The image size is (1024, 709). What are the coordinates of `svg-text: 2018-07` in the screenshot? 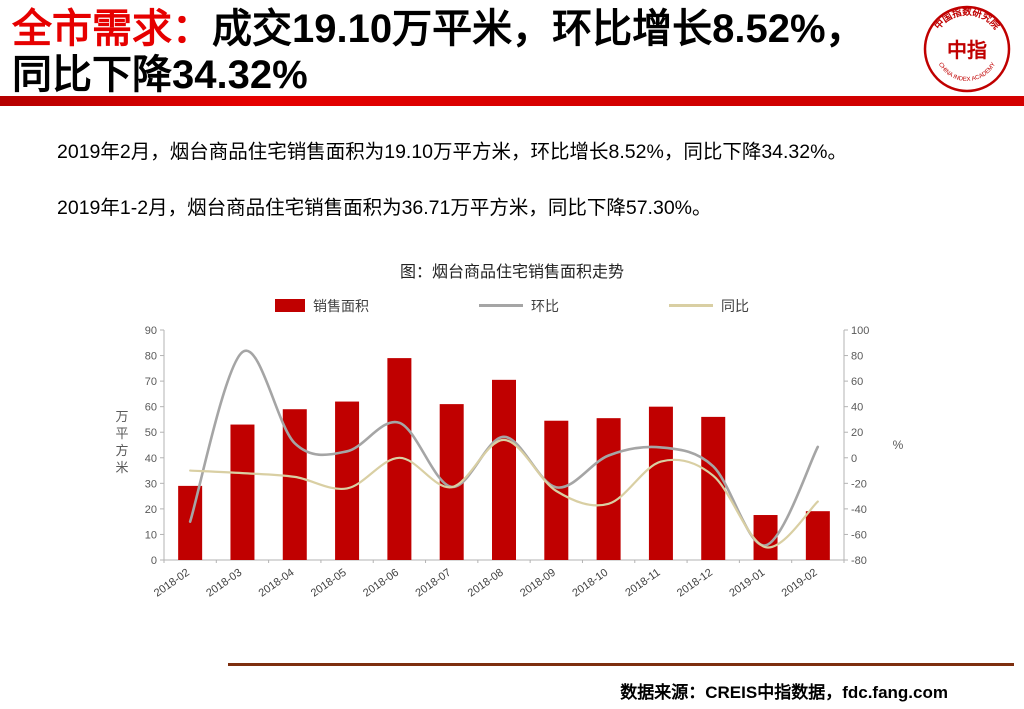 It's located at (433, 582).